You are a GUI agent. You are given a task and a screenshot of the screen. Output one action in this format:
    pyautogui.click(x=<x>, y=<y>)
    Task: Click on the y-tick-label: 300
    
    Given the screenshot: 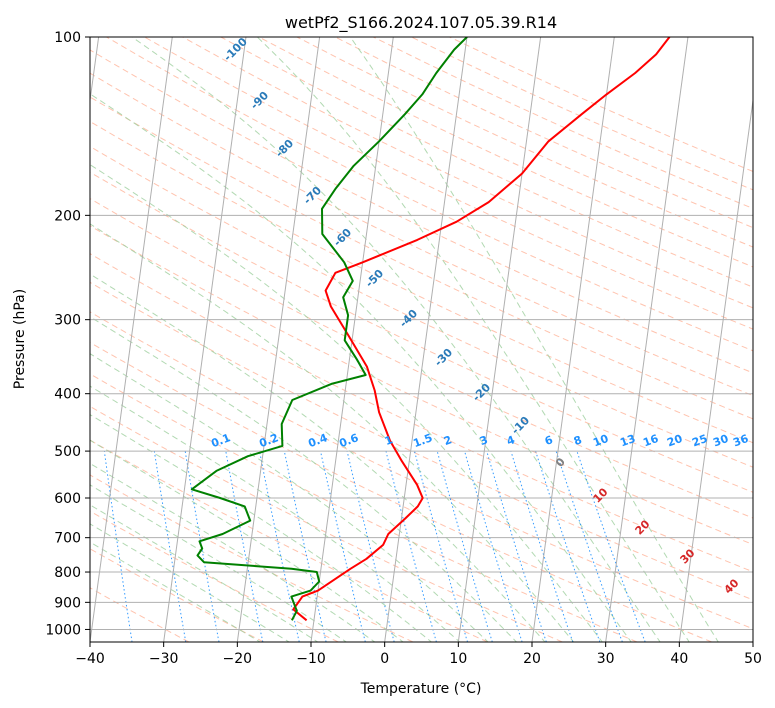 What is the action you would take?
    pyautogui.click(x=67, y=321)
    